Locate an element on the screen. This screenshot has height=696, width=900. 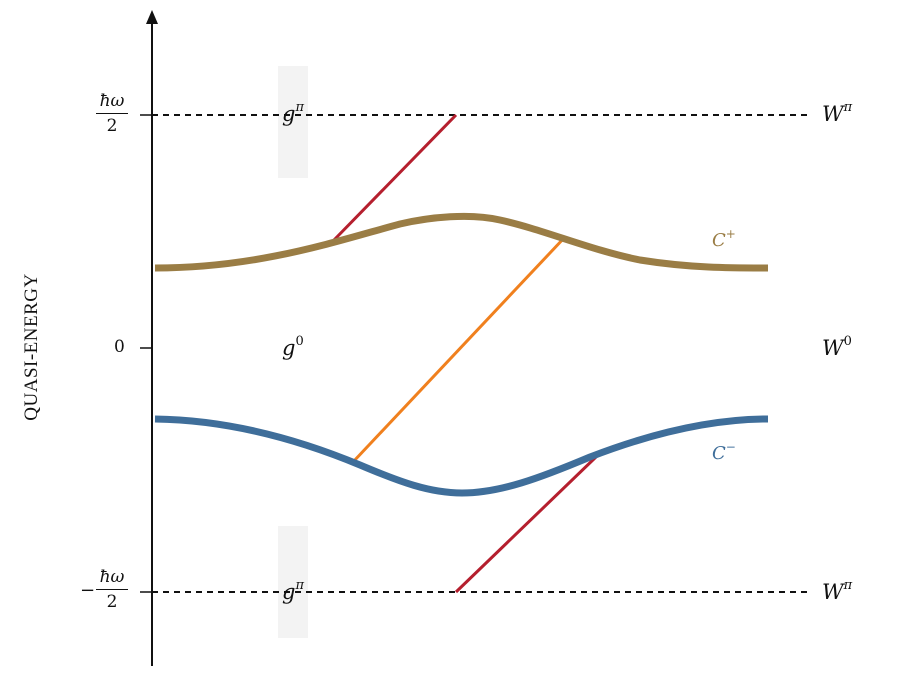
winding-pi-bottom-sup: π is located at coordinates (848, 585).